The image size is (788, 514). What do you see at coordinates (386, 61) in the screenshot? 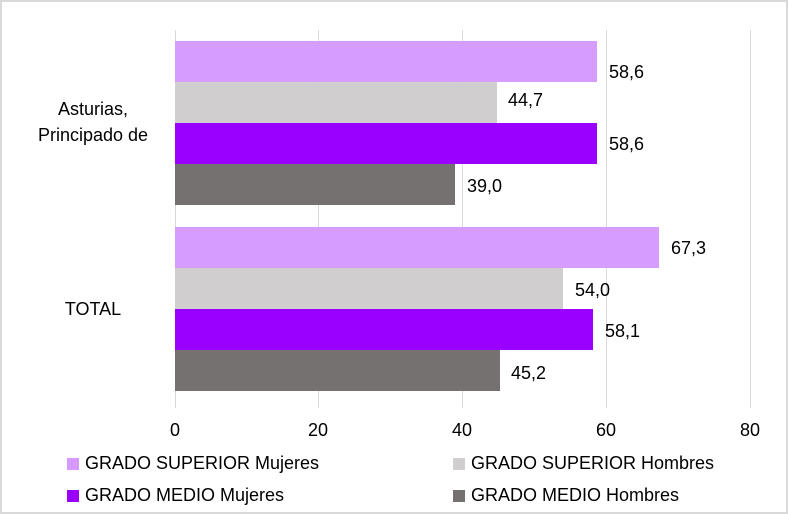
I see `bar-asturias-superior-mujeres` at bounding box center [386, 61].